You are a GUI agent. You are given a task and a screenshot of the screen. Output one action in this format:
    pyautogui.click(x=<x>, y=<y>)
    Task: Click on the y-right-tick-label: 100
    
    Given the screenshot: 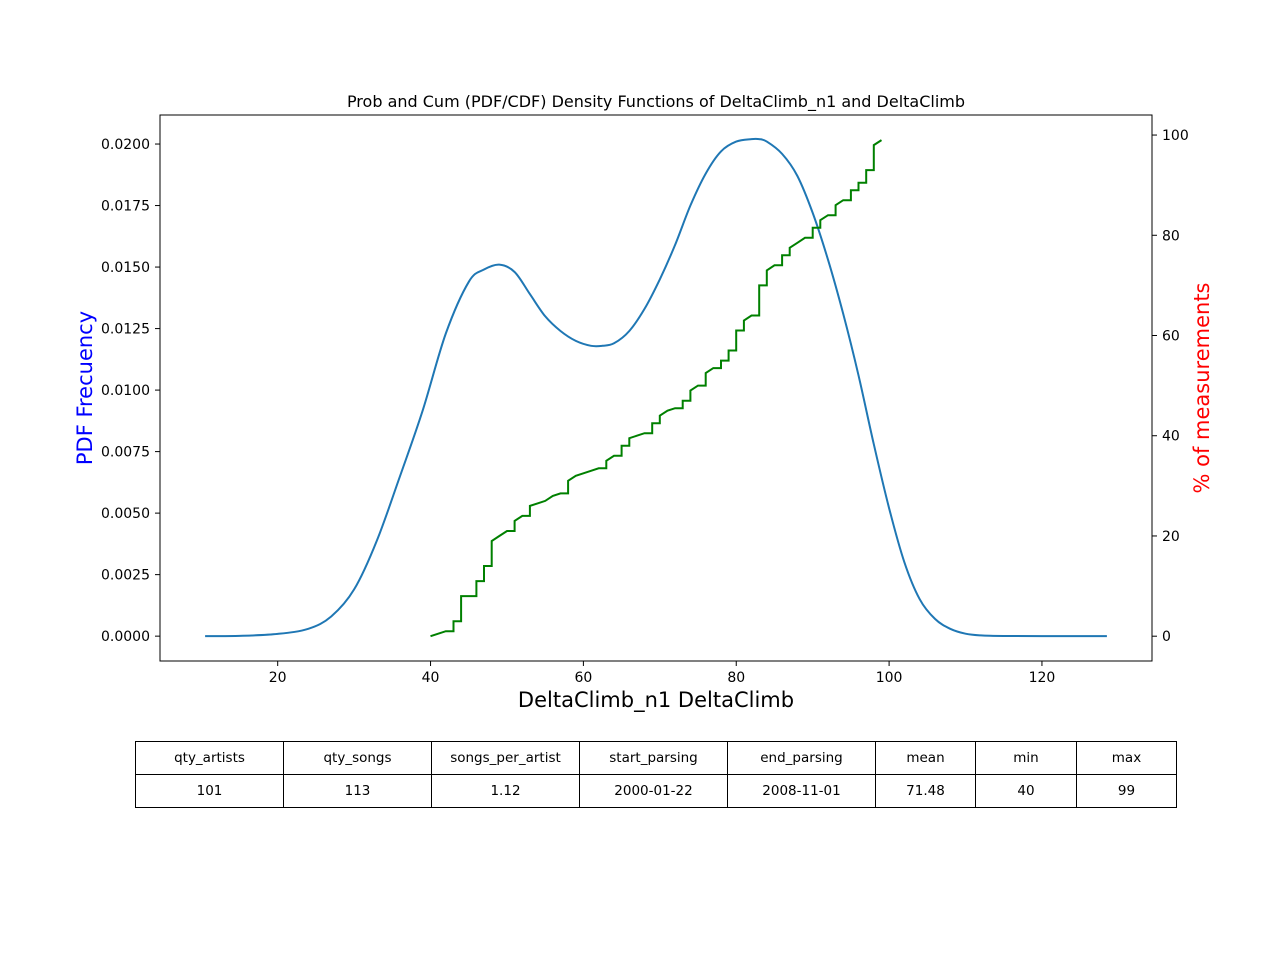 What is the action you would take?
    pyautogui.click(x=1175, y=136)
    